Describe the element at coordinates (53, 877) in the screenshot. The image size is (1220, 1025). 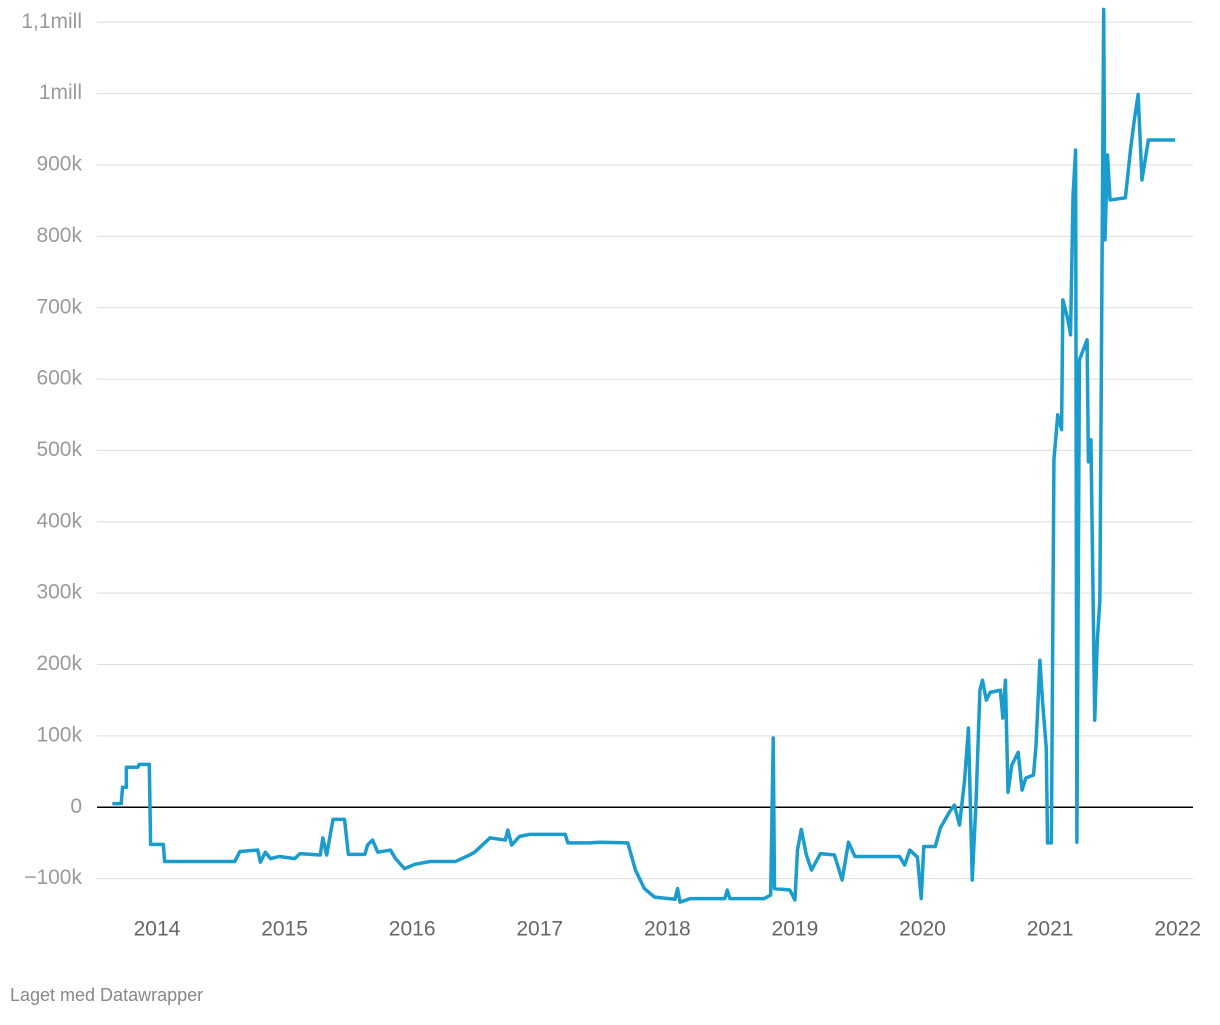
I see `y-tick-label: −100k` at that location.